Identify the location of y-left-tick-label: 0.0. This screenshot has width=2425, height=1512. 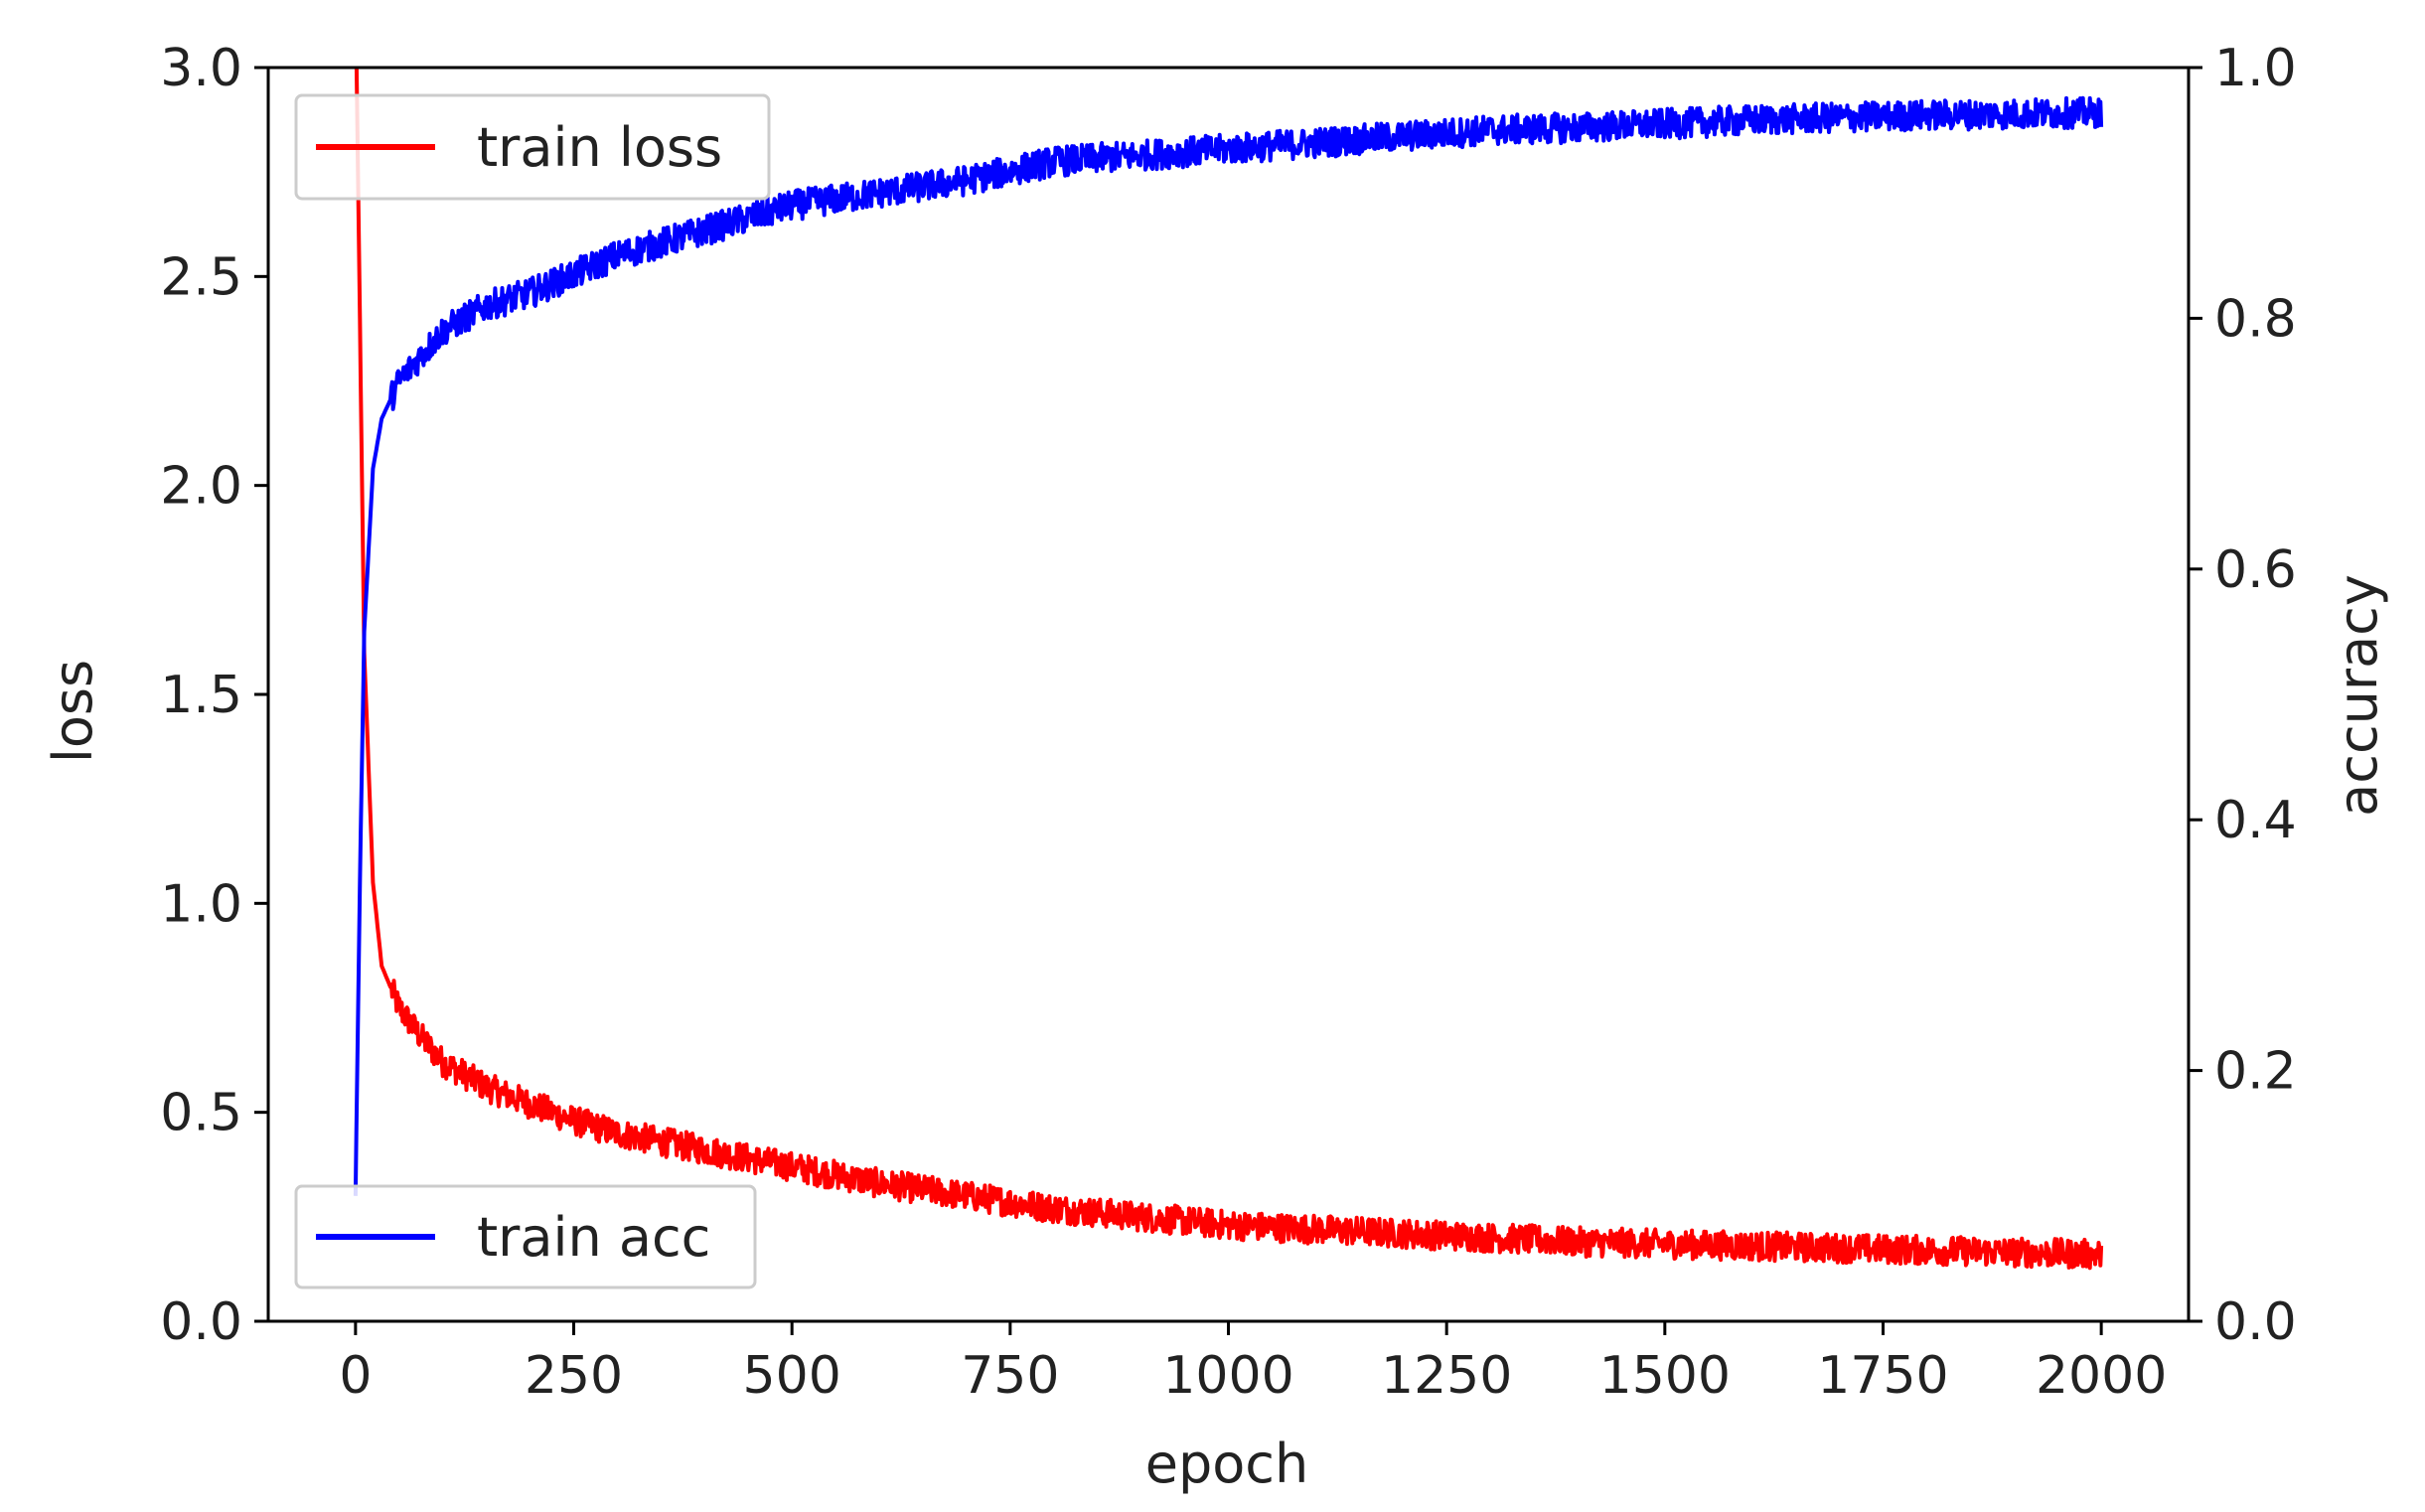
(201, 1322).